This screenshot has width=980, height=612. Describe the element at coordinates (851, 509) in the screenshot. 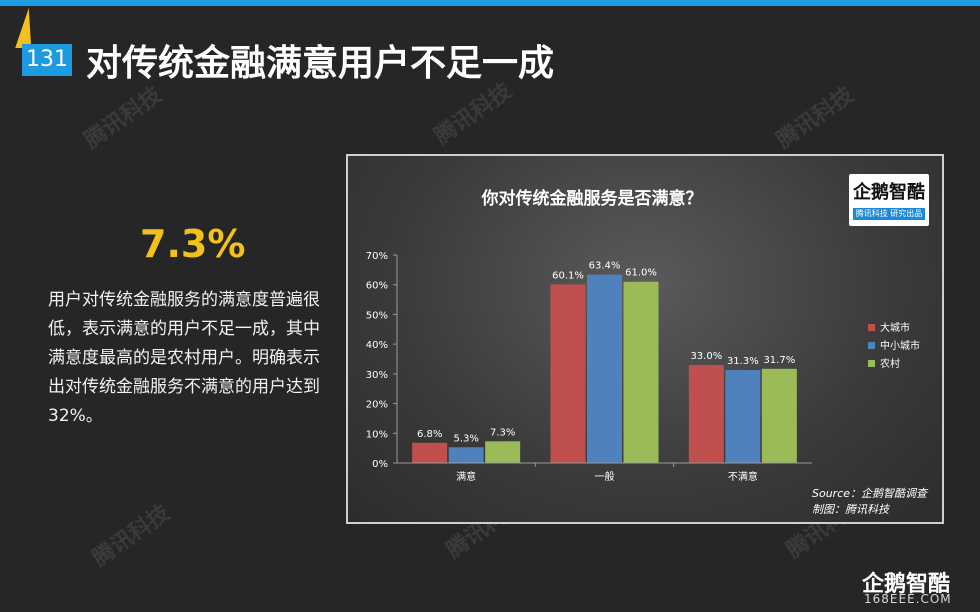

I see `chart-credit: 制图：腾讯科技` at that location.